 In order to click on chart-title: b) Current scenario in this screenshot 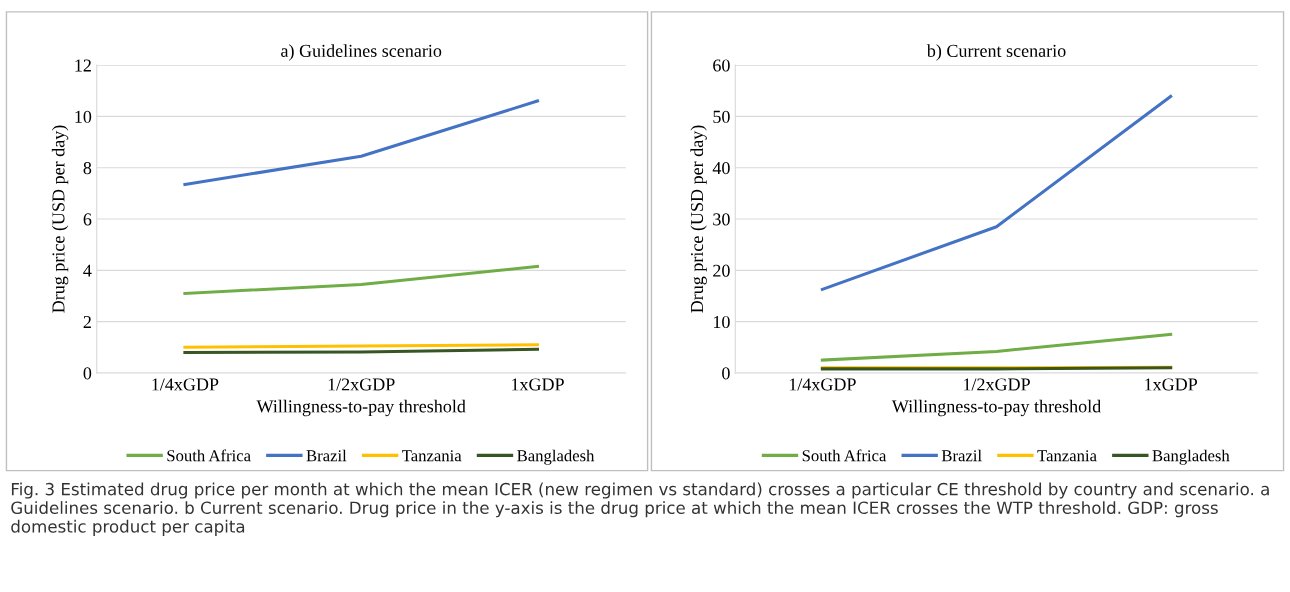, I will do `click(996, 52)`.